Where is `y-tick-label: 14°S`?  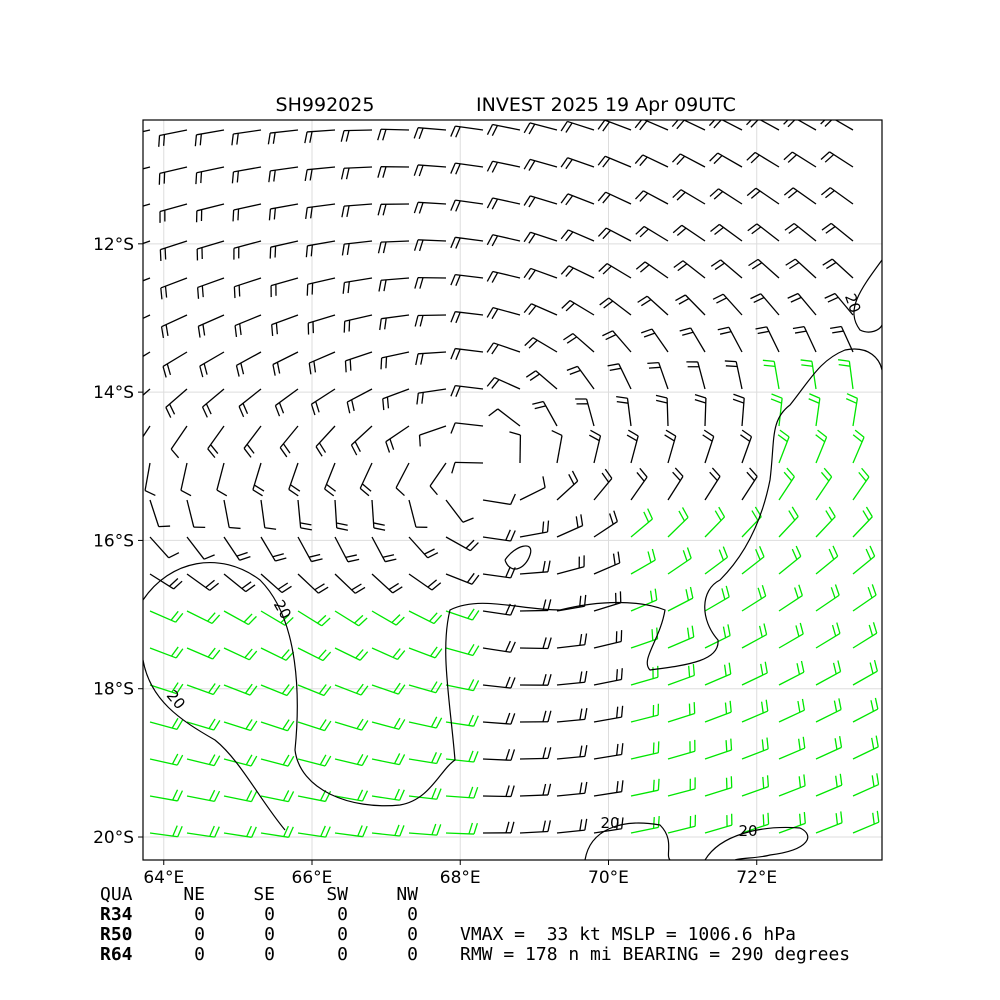
y-tick-label: 14°S is located at coordinates (113, 393).